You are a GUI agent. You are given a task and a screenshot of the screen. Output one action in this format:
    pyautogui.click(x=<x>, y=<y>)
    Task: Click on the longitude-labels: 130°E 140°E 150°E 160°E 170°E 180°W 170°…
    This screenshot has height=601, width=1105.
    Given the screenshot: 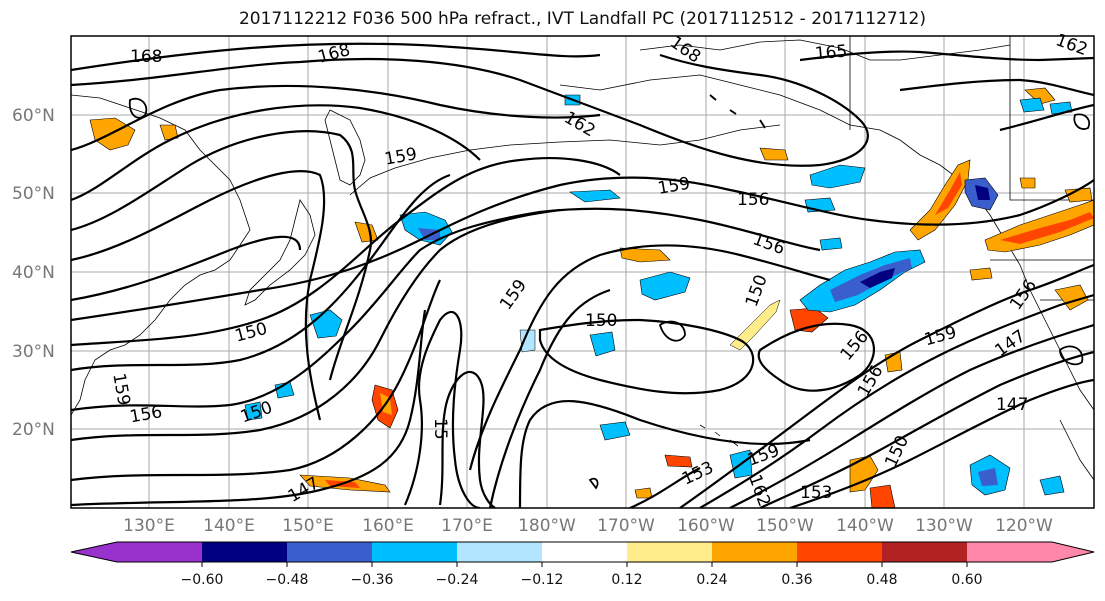 What is the action you would take?
    pyautogui.click(x=588, y=526)
    